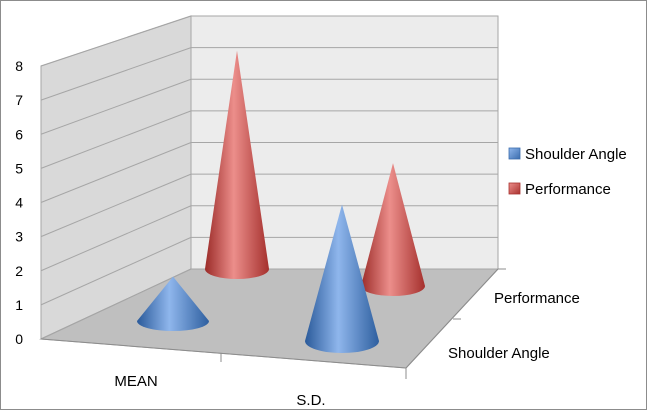 The width and height of the screenshot is (647, 410). Describe the element at coordinates (19, 134) in the screenshot. I see `y-tick-label: 6` at that location.